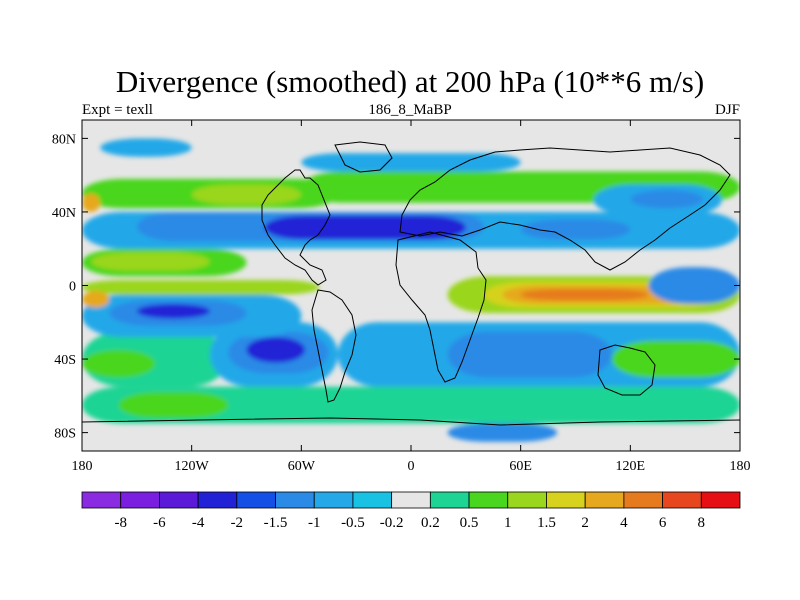  I want to click on colorbar-label: -6, so click(159, 523).